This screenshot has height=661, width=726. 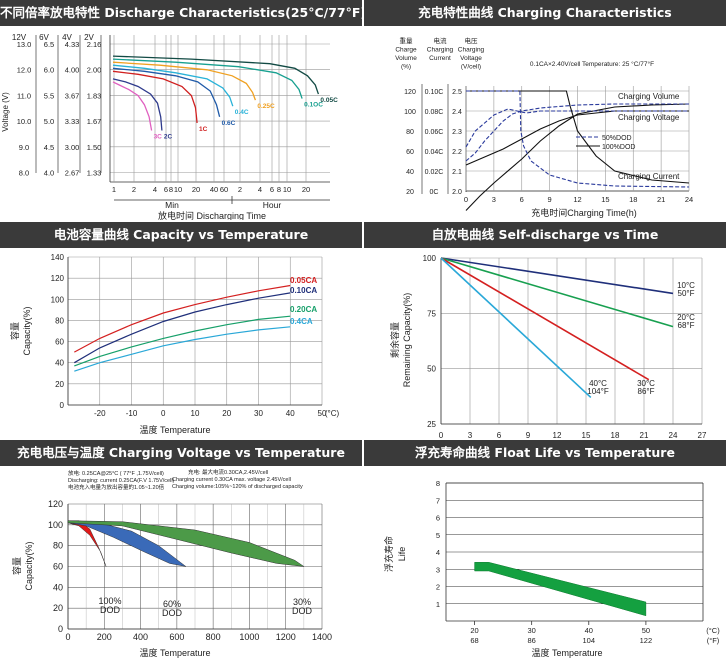 I want to click on y-tick-label: 120, so click(x=55, y=504).